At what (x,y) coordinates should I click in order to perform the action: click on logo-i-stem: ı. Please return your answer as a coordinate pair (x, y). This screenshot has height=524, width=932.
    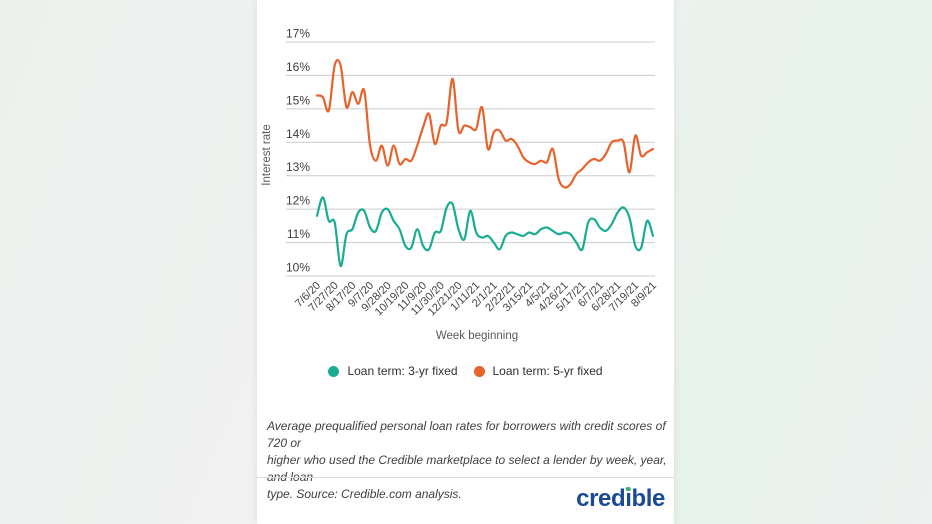
    Looking at the image, I should click on (628, 498).